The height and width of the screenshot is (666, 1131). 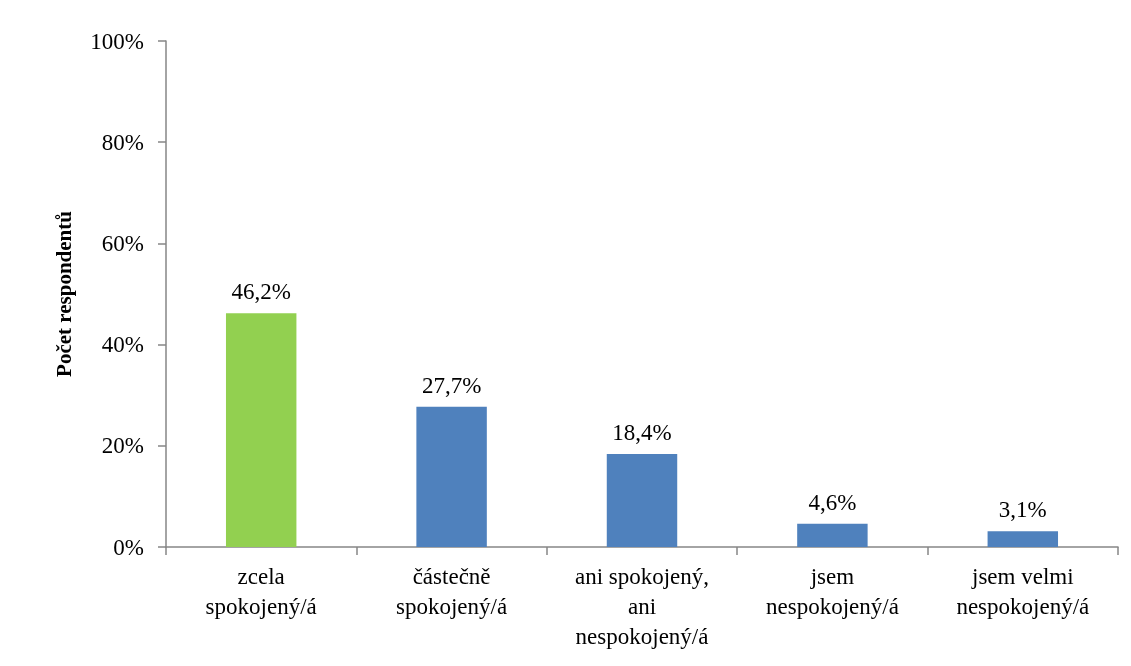 What do you see at coordinates (128, 547) in the screenshot?
I see `y-tick-label: 0%` at bounding box center [128, 547].